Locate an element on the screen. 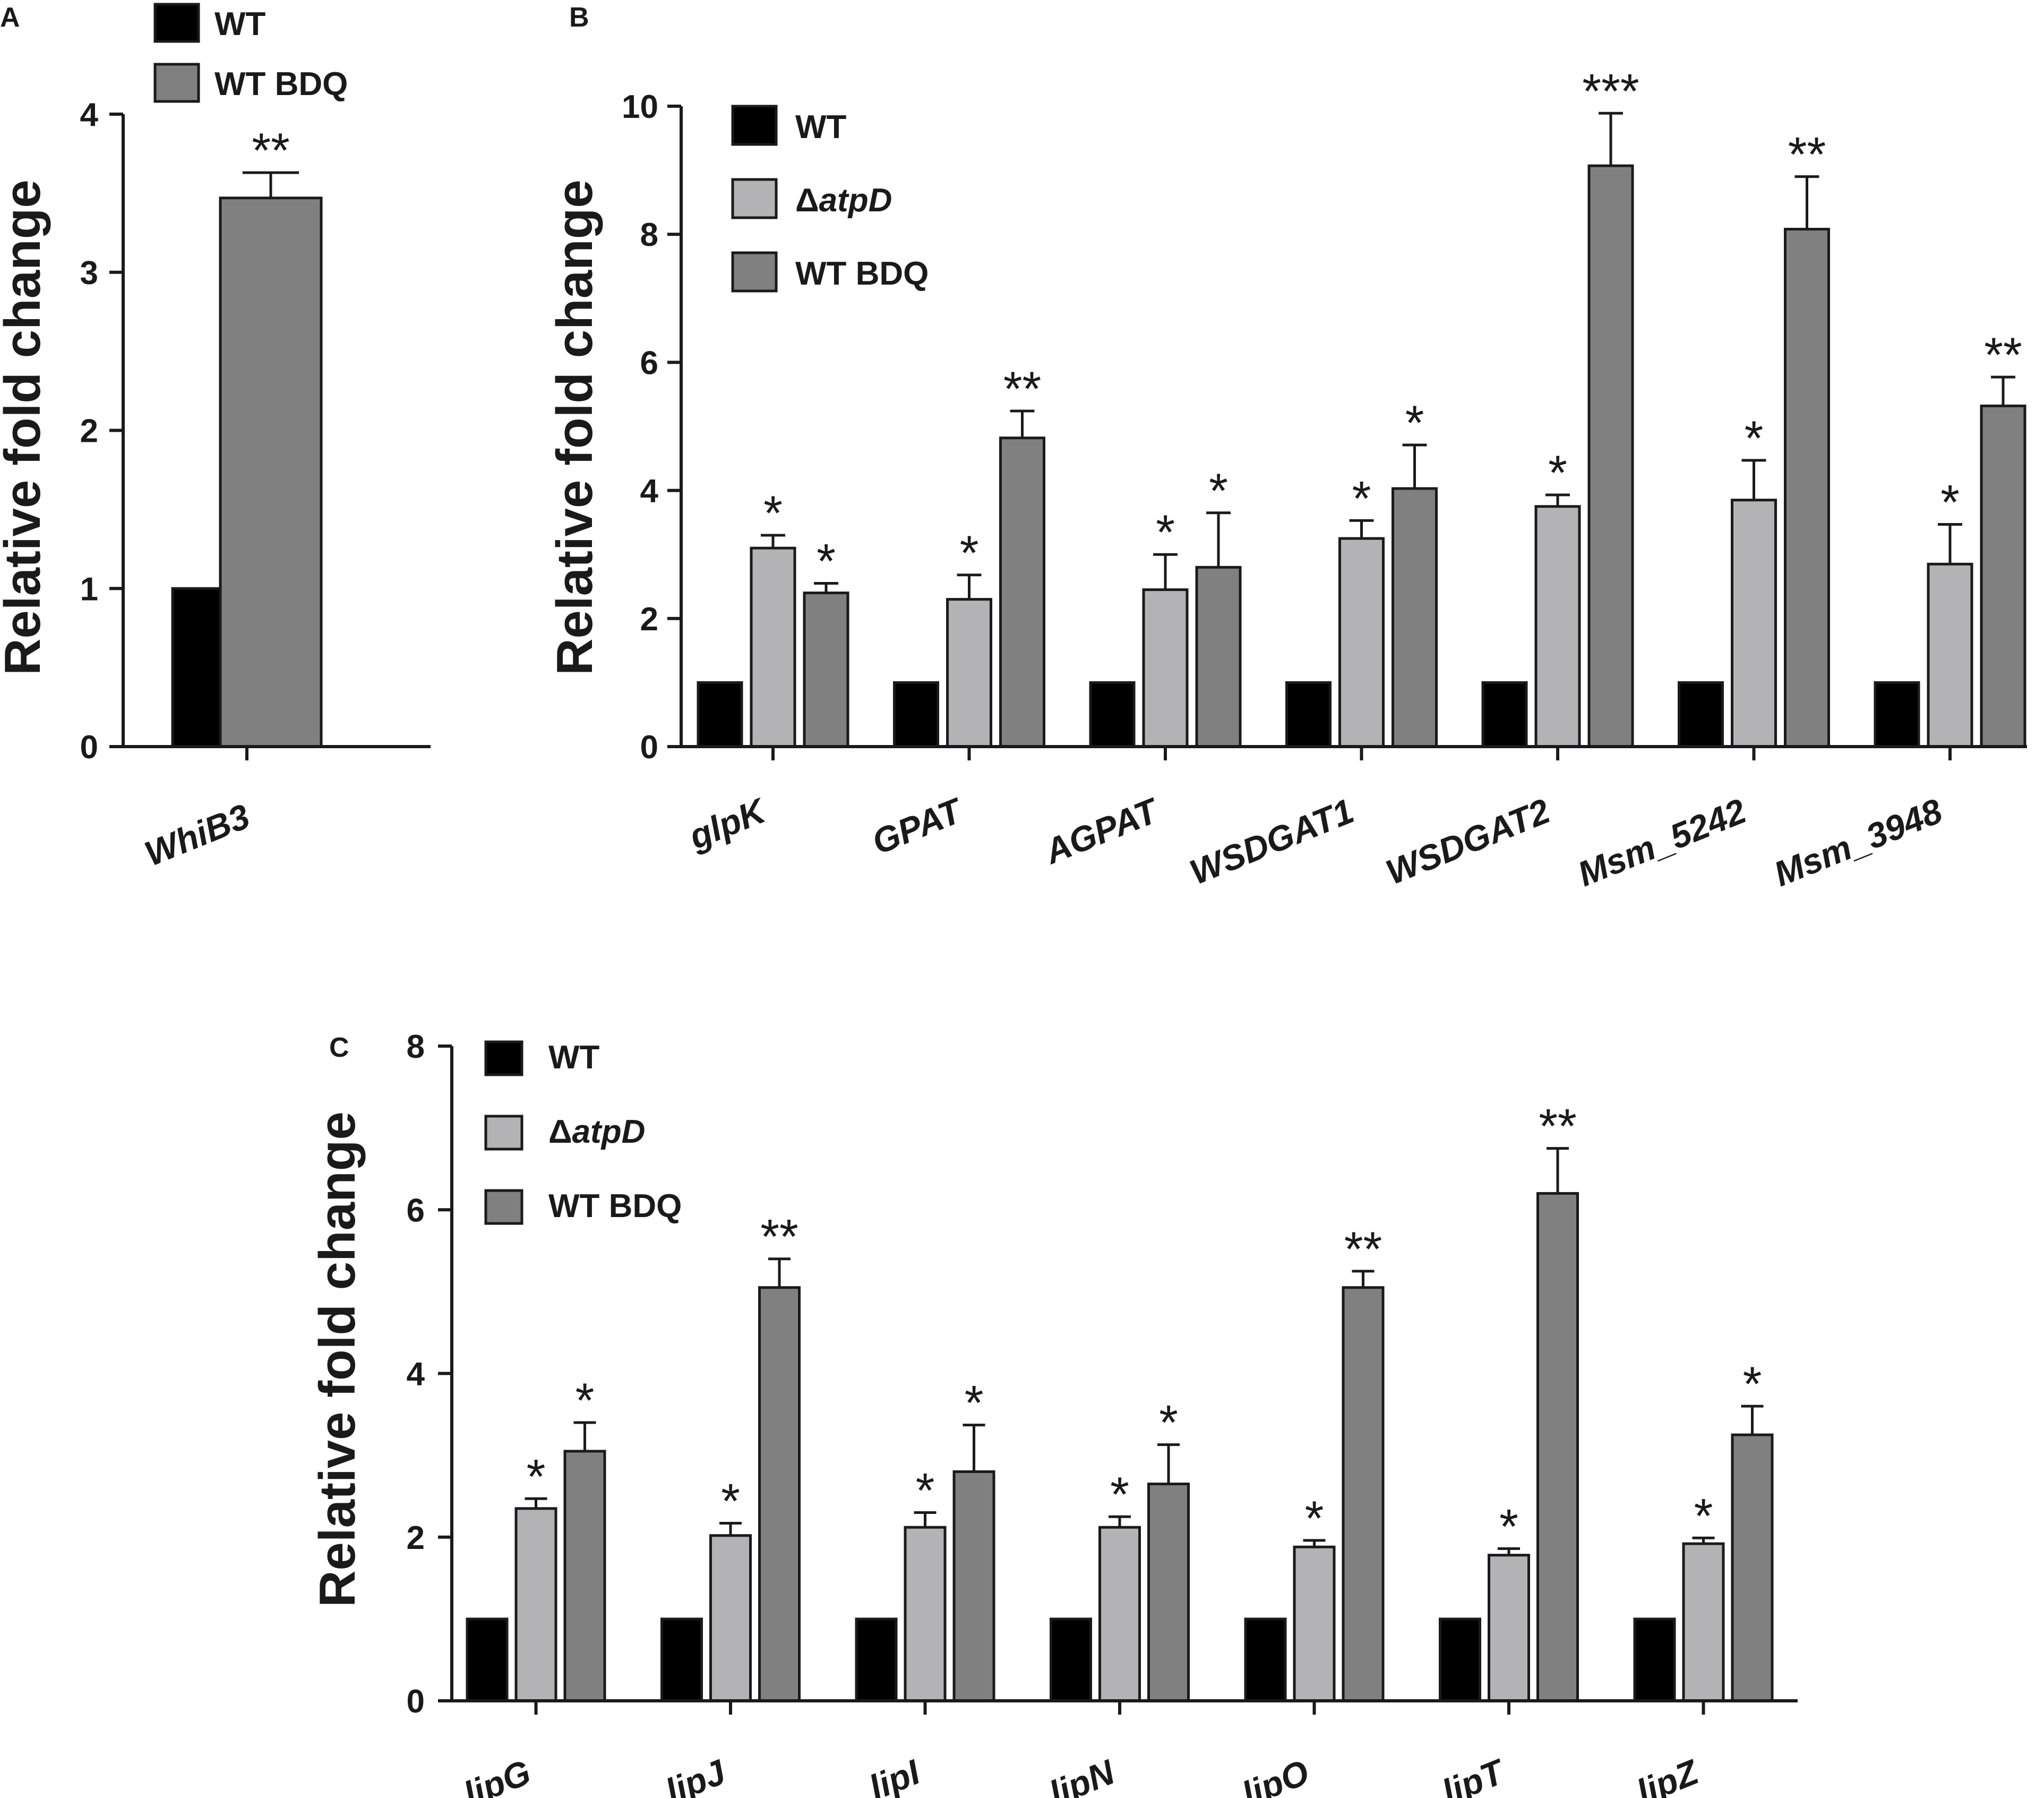 The image size is (2044, 1798). bar-lipn-wt is located at coordinates (1071, 1659).